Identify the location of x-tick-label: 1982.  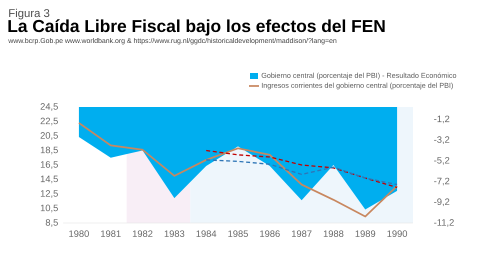
(142, 233).